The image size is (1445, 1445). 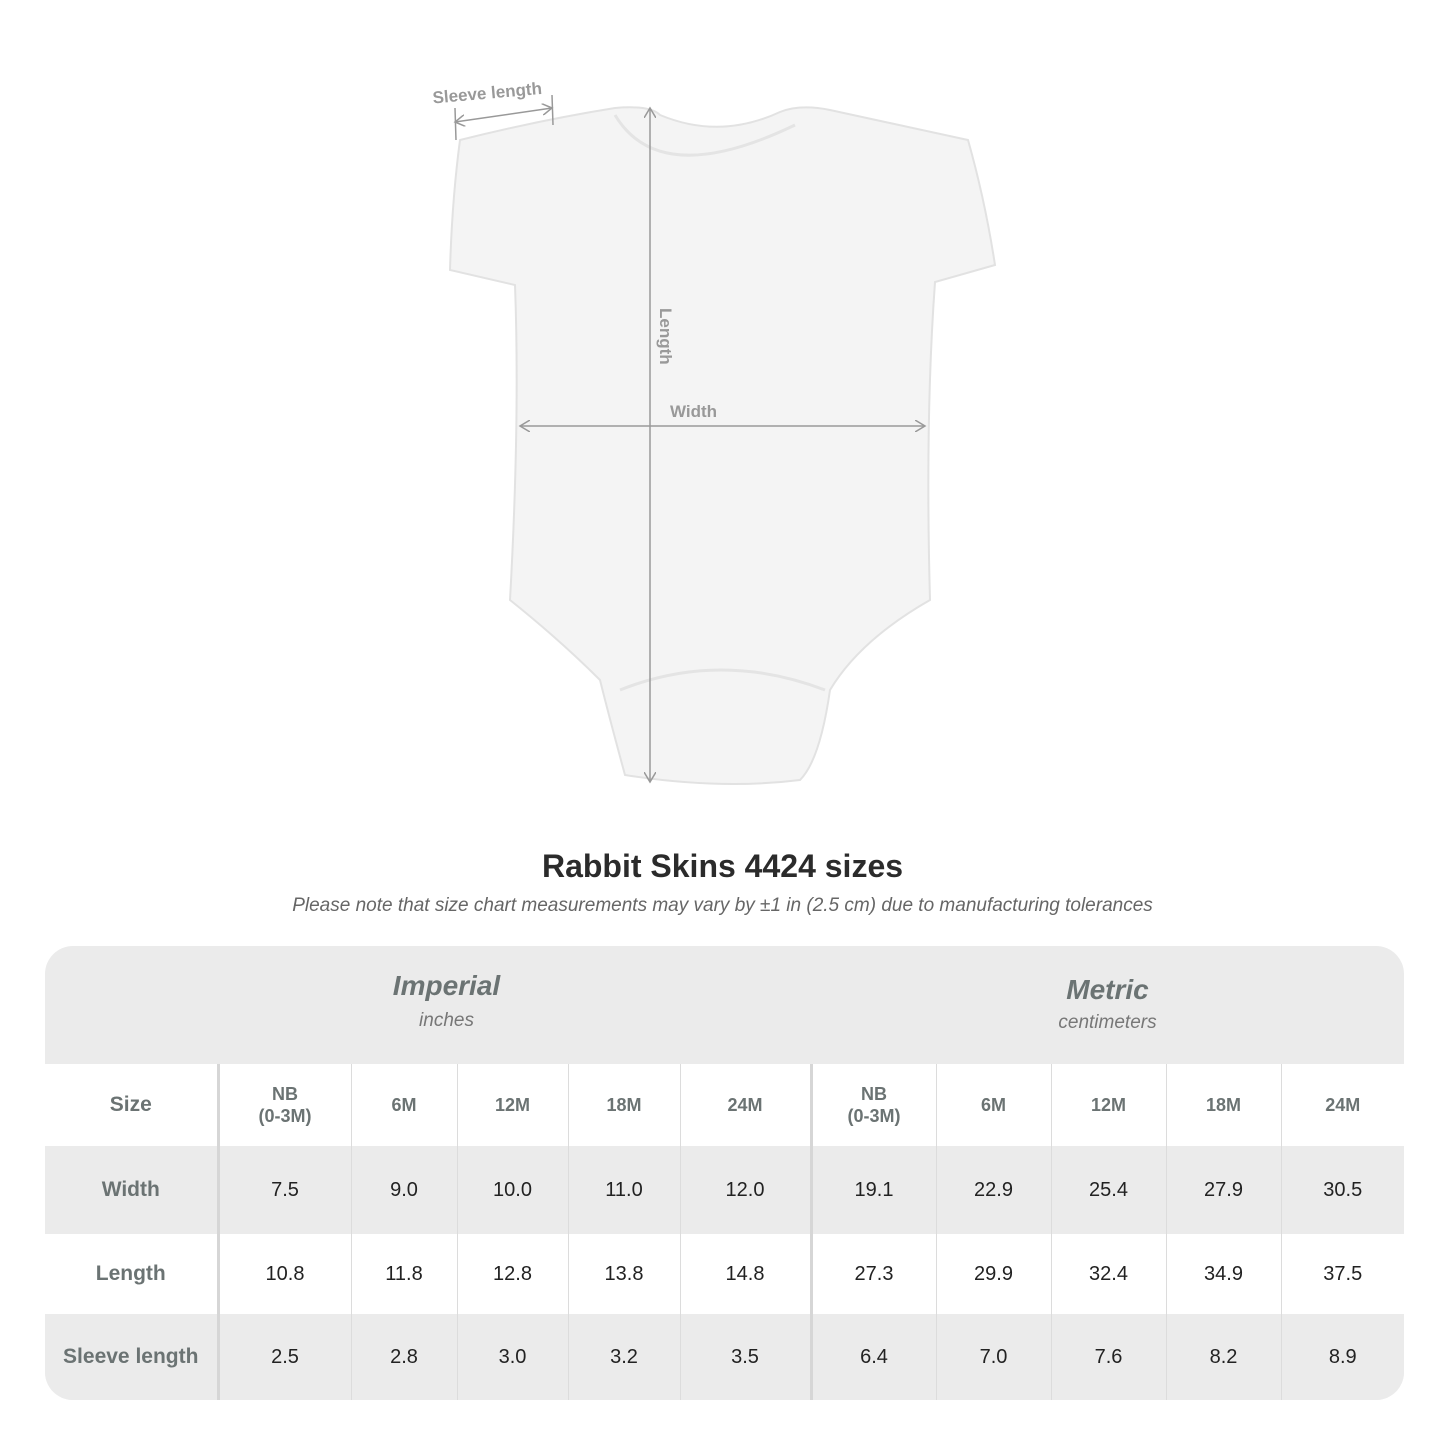 I want to click on metric-size-header: 6M, so click(x=993, y=1105).